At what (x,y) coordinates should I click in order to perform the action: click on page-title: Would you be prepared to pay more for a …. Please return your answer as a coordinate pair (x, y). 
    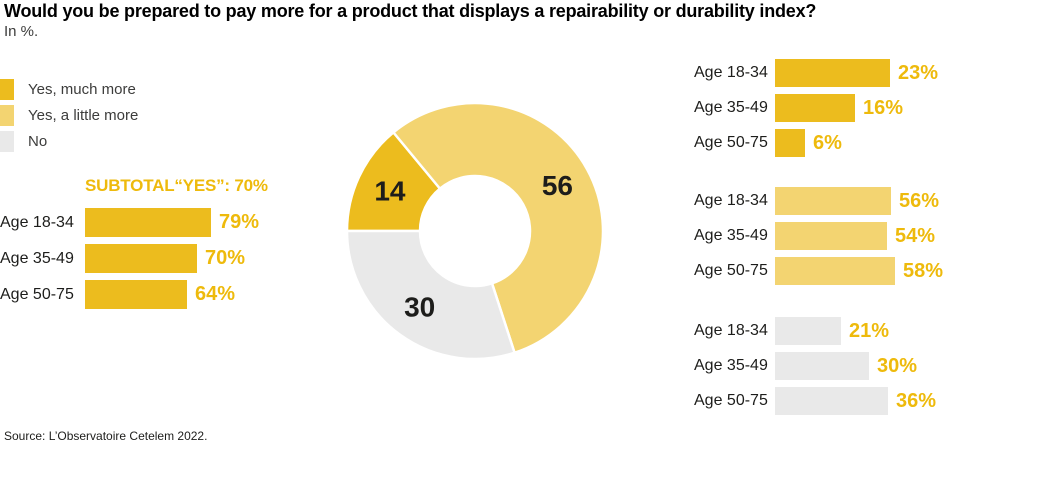
    Looking at the image, I should click on (410, 11).